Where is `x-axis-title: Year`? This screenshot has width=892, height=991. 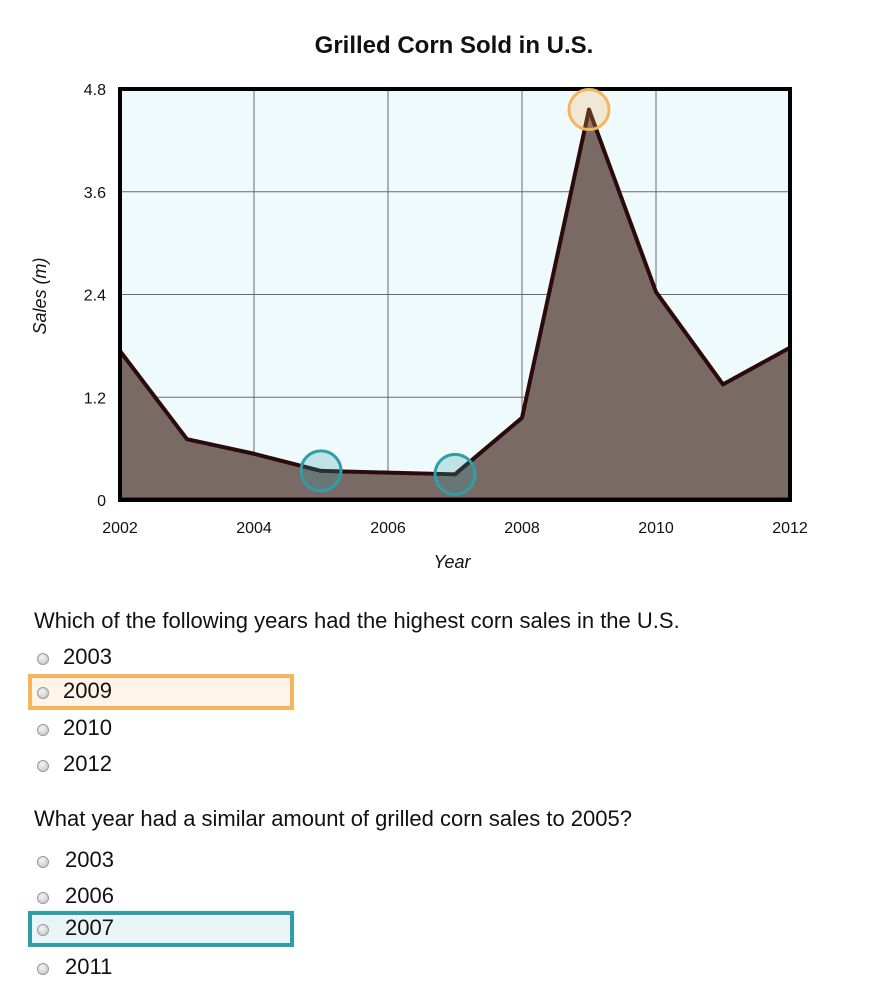
x-axis-title: Year is located at coordinates (452, 562).